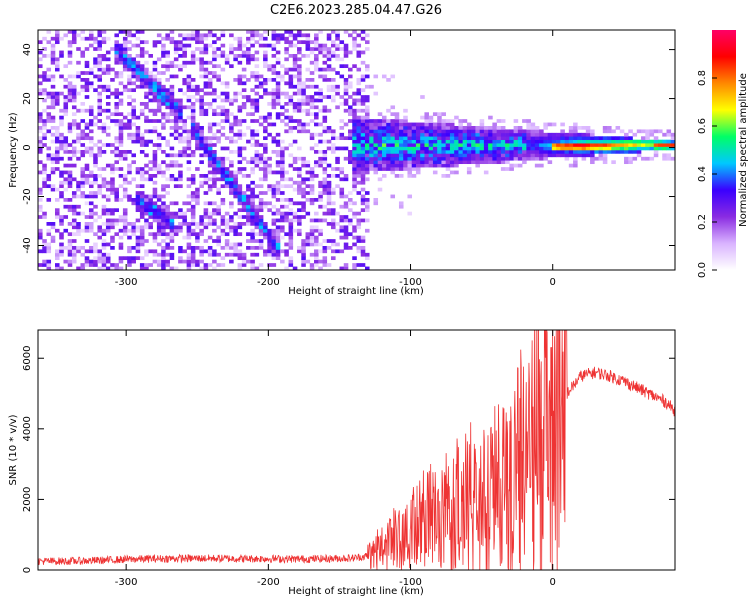  What do you see at coordinates (27, 49) in the screenshot?
I see `spectrogram-y-tick-label: 40` at bounding box center [27, 49].